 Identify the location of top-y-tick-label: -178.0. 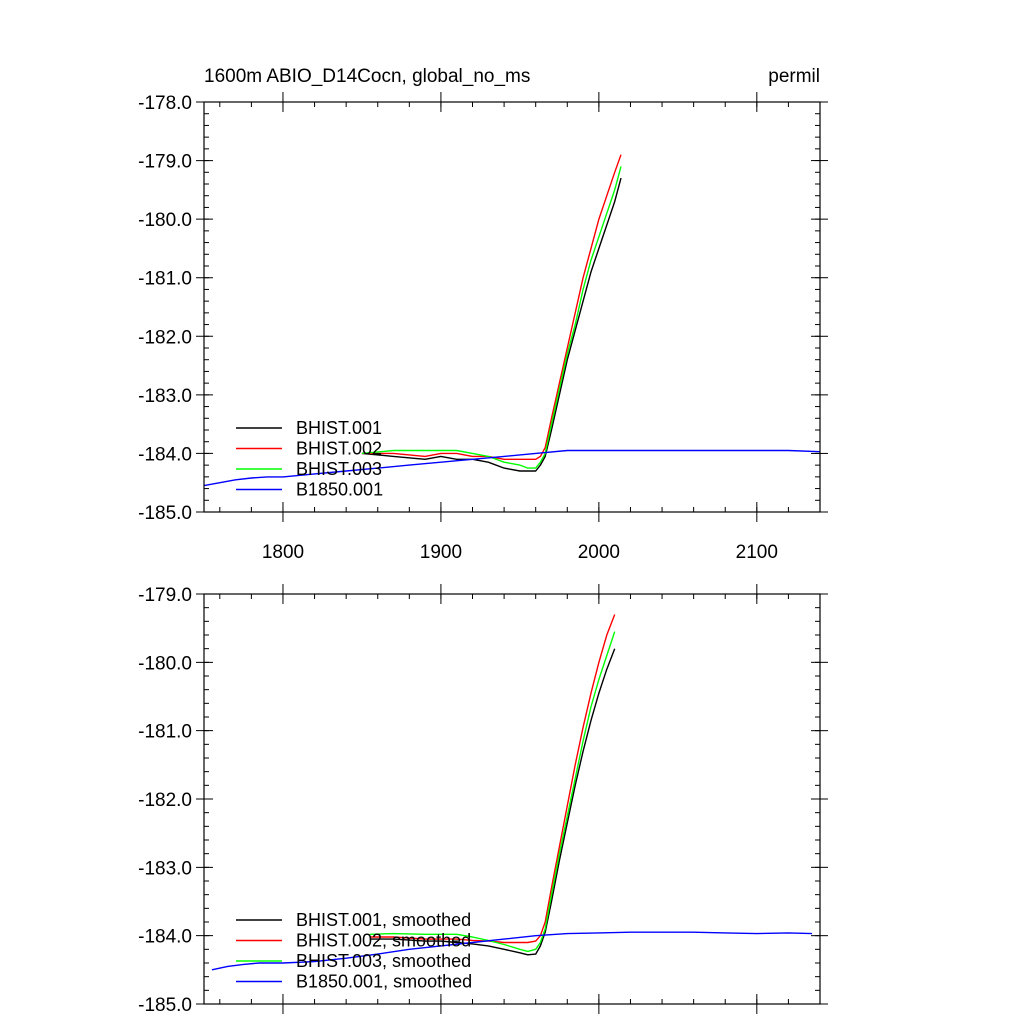
(165, 103).